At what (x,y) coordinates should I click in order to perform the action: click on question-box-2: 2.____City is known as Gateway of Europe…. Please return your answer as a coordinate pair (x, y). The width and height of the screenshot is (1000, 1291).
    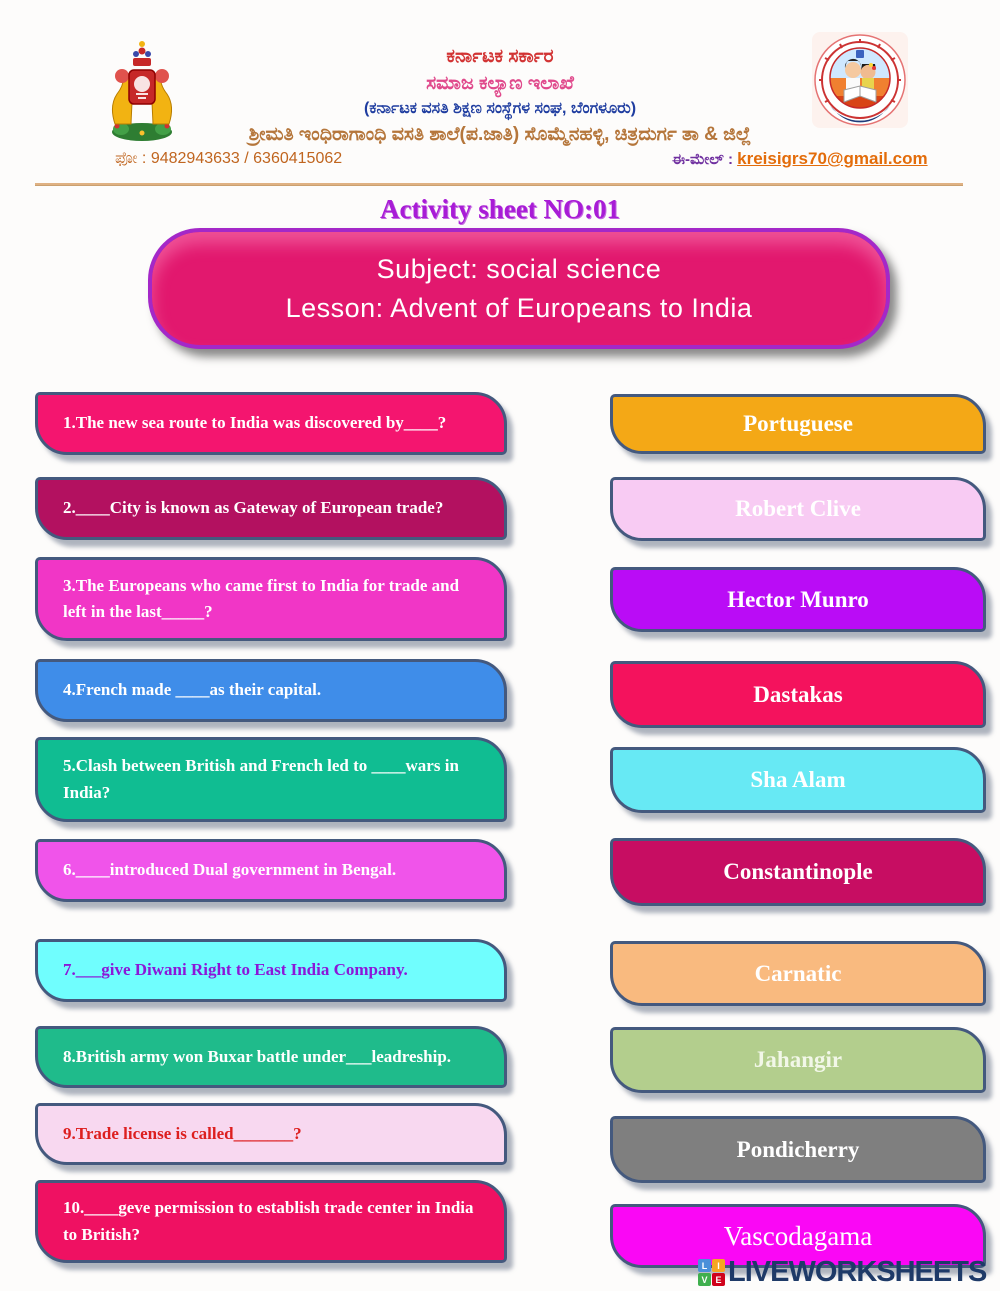
    Looking at the image, I should click on (271, 508).